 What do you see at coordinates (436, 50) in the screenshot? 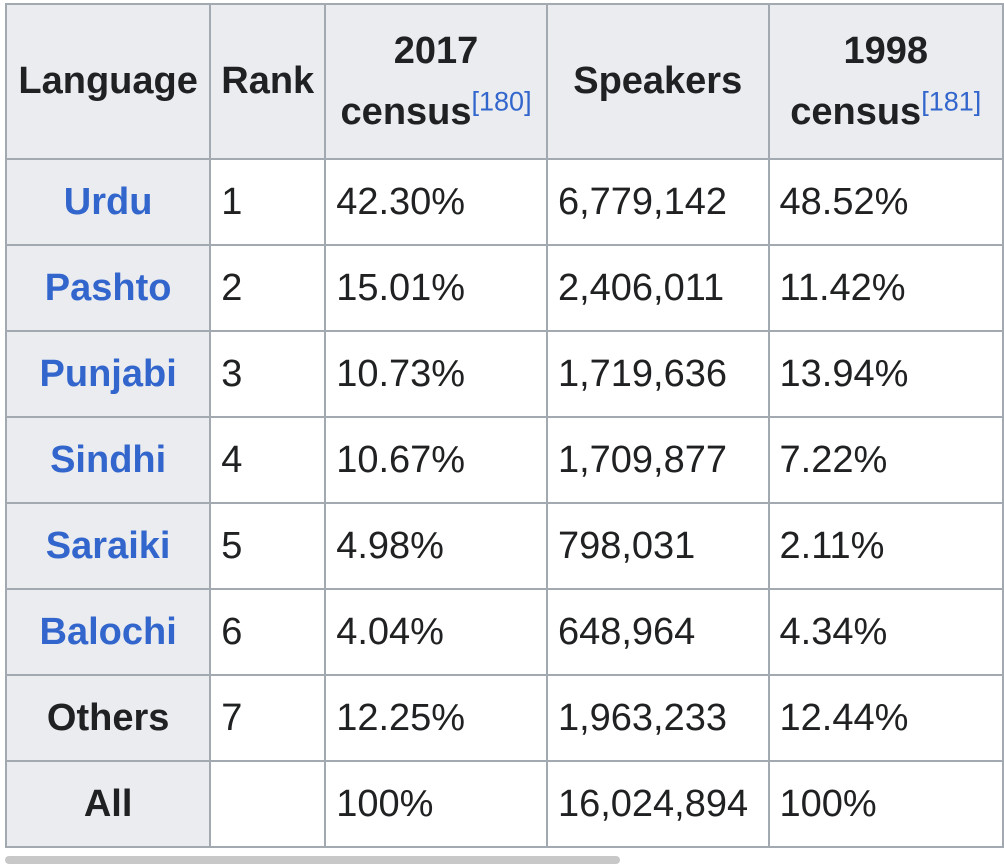
I see `header-2017-year: 2017` at bounding box center [436, 50].